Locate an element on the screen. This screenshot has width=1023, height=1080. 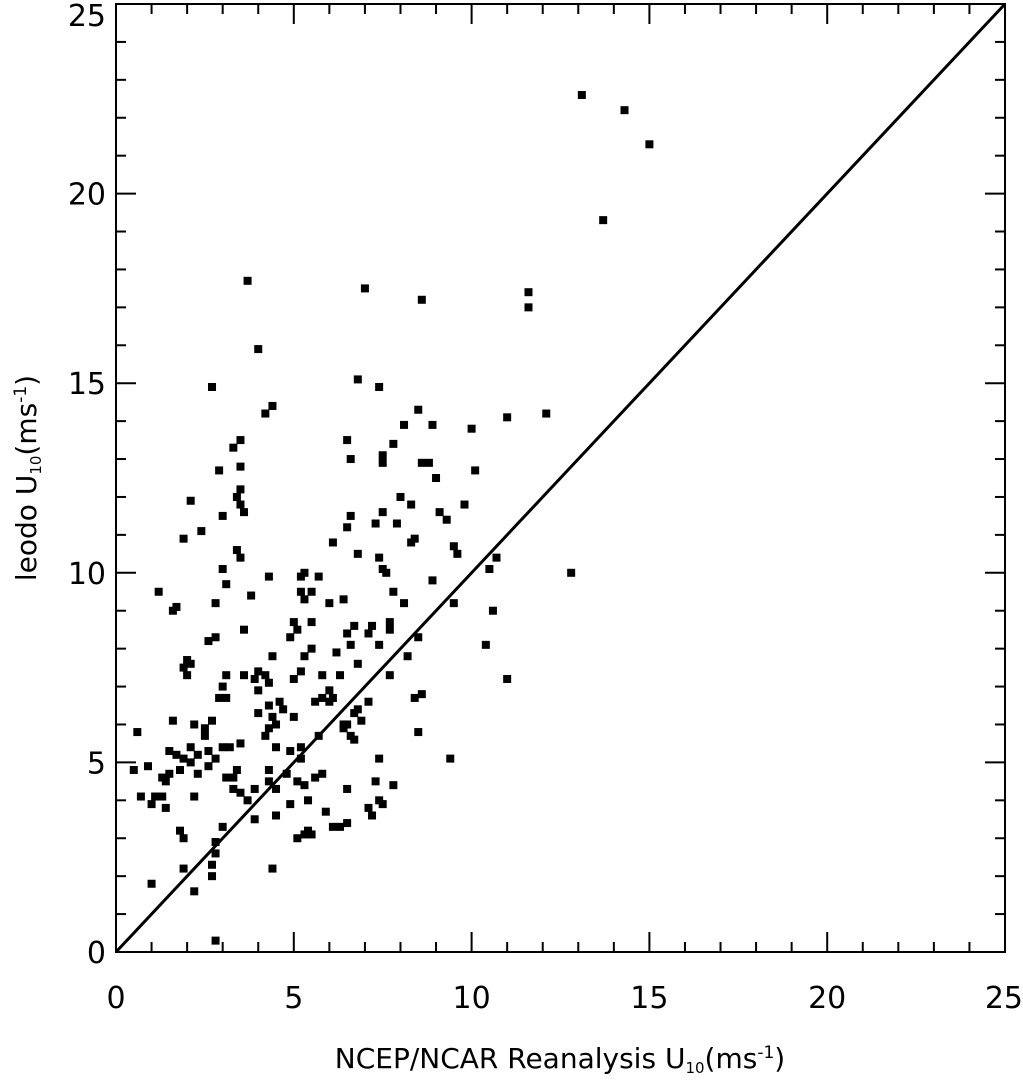
y-tick-label: 0 is located at coordinates (96, 953).